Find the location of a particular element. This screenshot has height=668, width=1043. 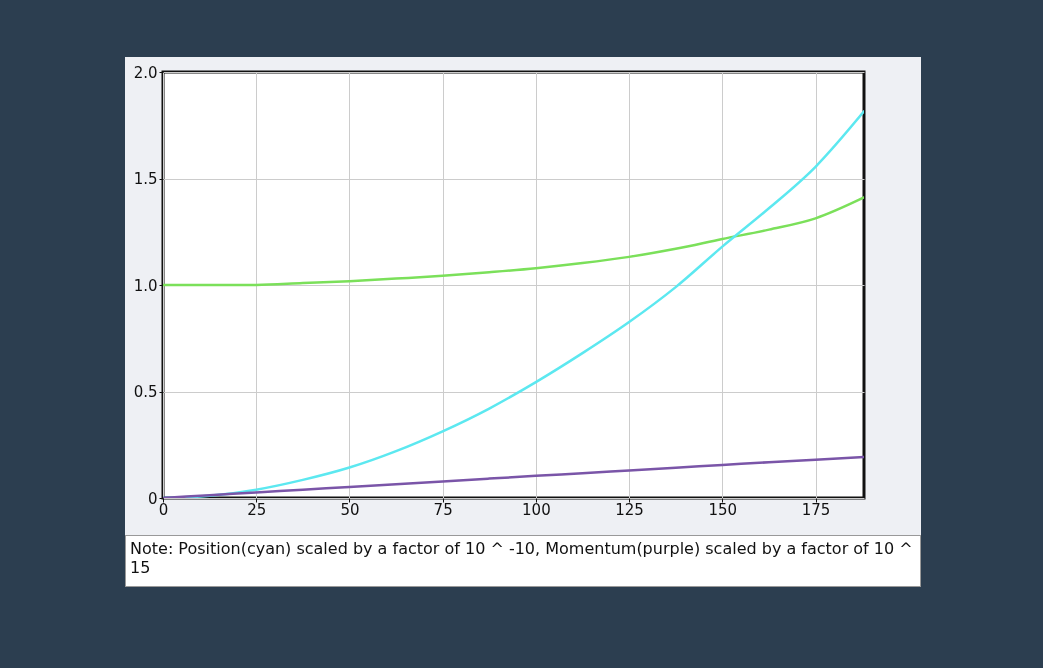

x-tick-label: 125 is located at coordinates (629, 509).